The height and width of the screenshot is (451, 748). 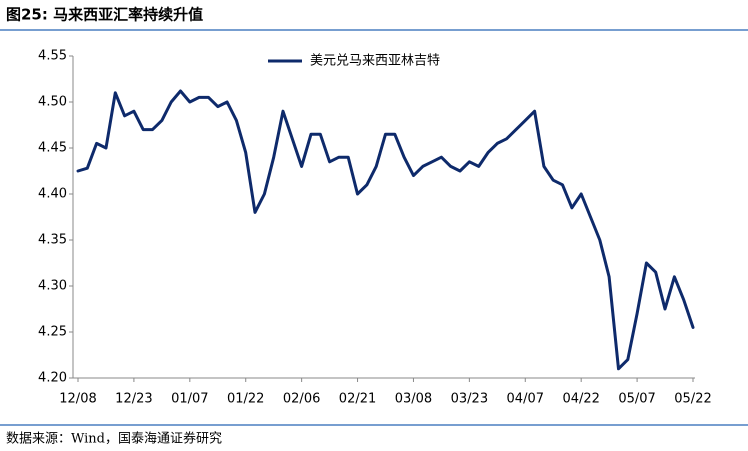 I want to click on y-tick-label: 4.40, so click(x=52, y=194).